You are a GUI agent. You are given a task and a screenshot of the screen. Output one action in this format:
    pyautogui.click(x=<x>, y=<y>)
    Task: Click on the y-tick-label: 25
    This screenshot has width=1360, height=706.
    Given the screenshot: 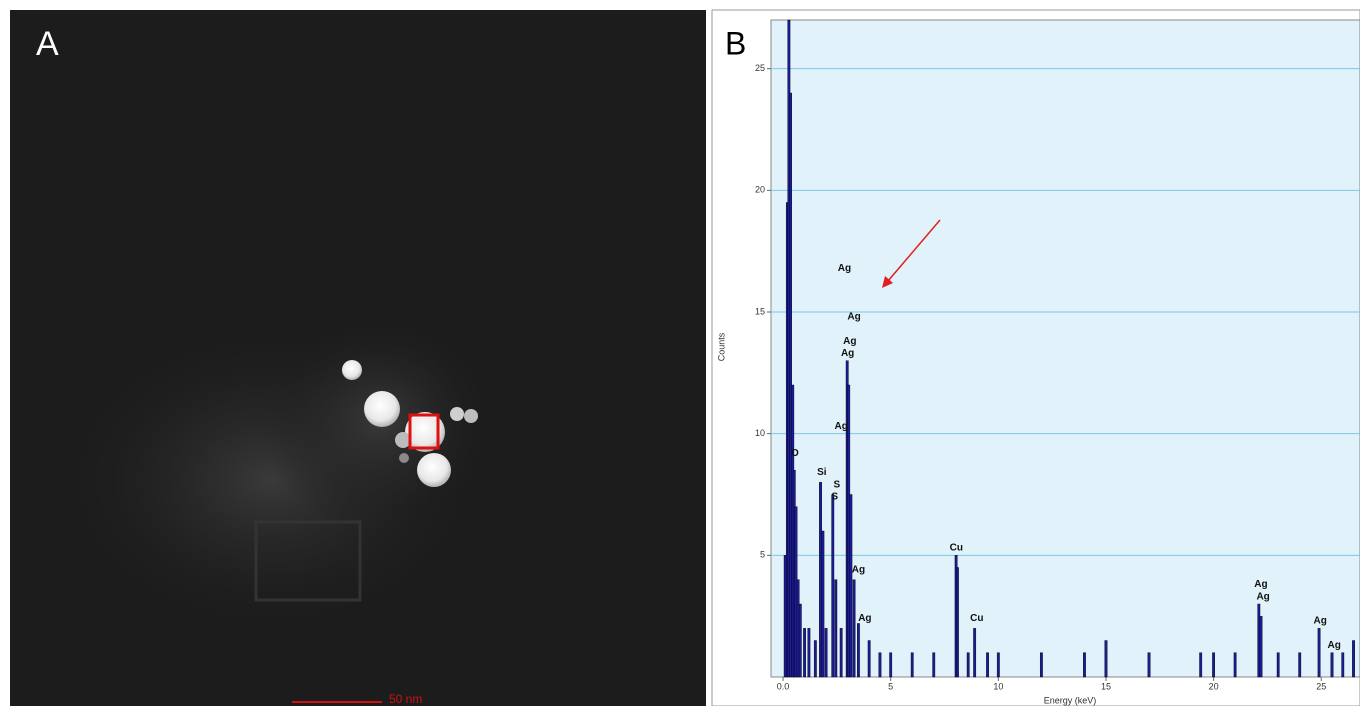 What is the action you would take?
    pyautogui.click(x=760, y=68)
    